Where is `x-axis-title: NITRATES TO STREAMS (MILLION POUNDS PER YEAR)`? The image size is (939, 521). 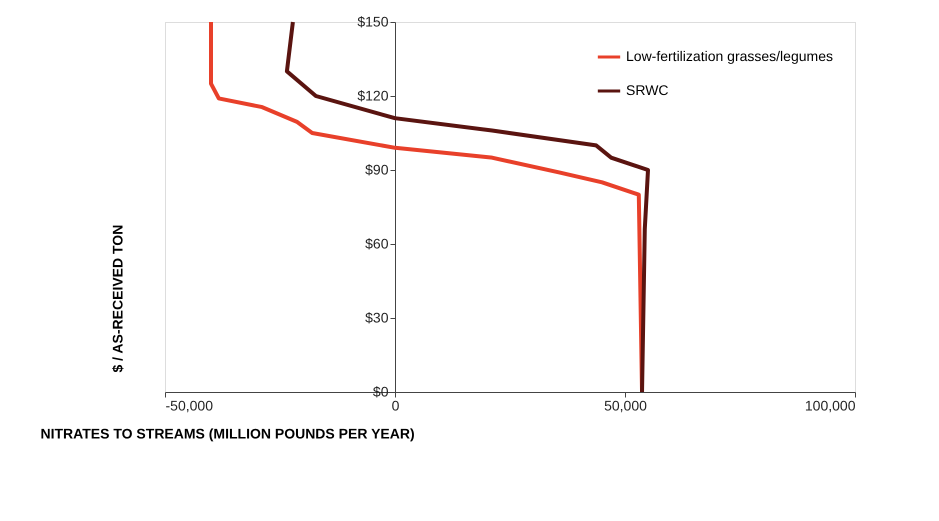
x-axis-title: NITRATES TO STREAMS (MILLION POUNDS PER YEAR) is located at coordinates (227, 434).